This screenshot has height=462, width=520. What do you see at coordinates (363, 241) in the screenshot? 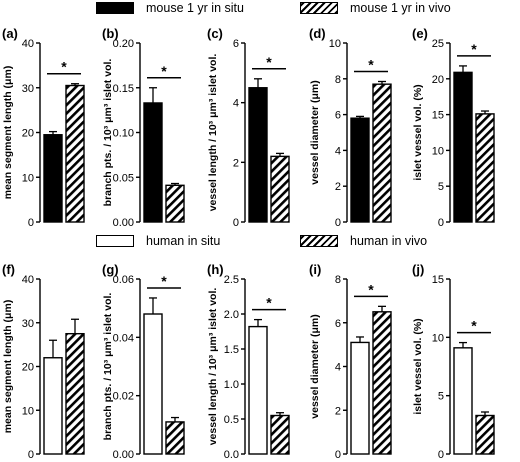
I see `legend-human-in-vivo: human in vivo` at bounding box center [363, 241].